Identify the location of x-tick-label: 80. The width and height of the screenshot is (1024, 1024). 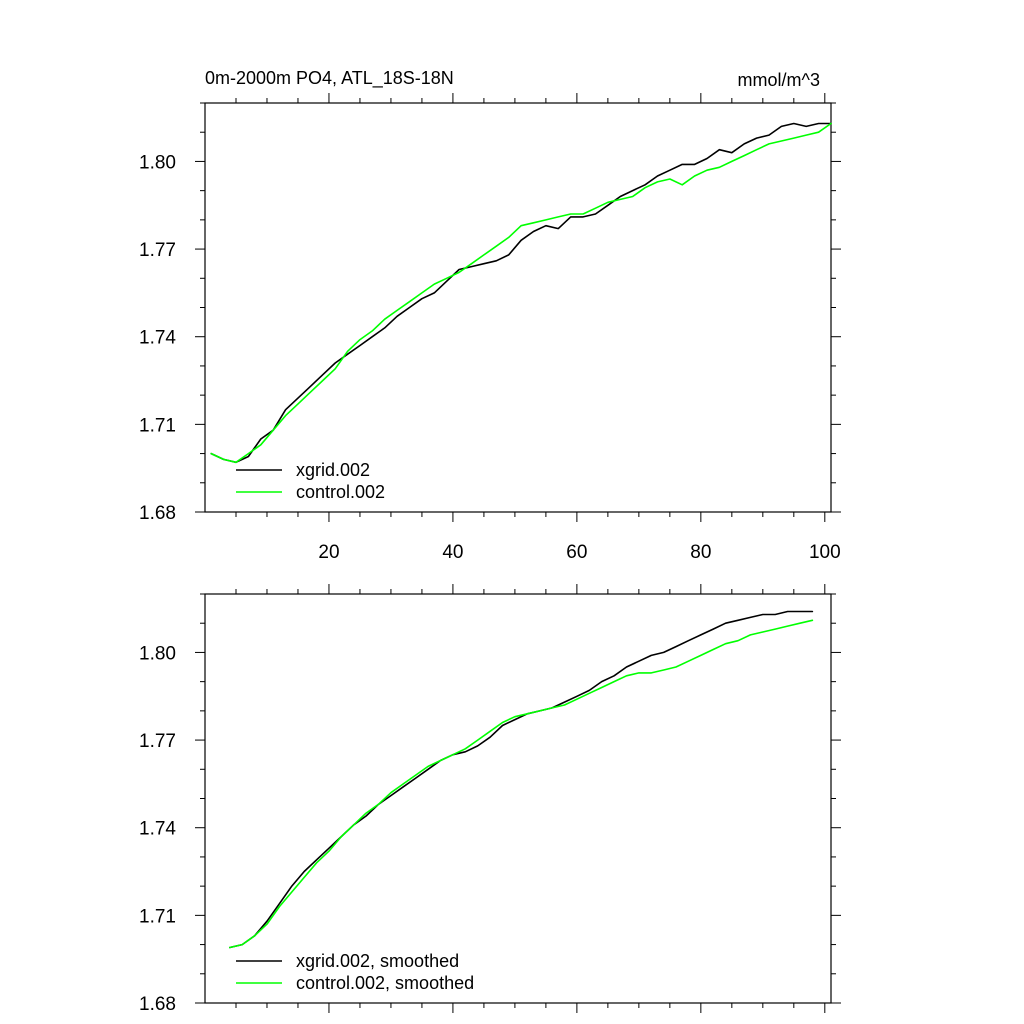
(700, 552).